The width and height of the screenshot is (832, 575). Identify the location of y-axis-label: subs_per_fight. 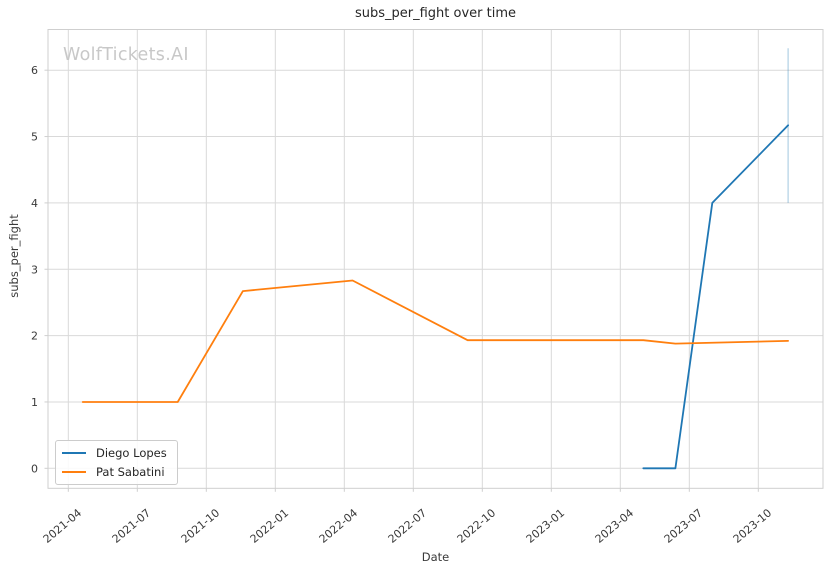
(14, 256).